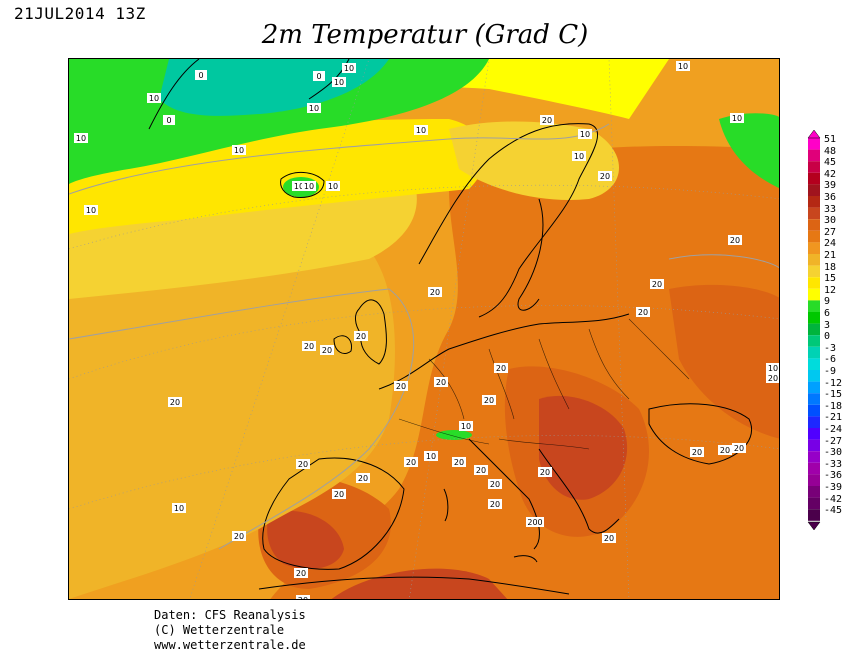 Image resolution: width=850 pixels, height=657 pixels. I want to click on legend-swatches, so click(814, 329).